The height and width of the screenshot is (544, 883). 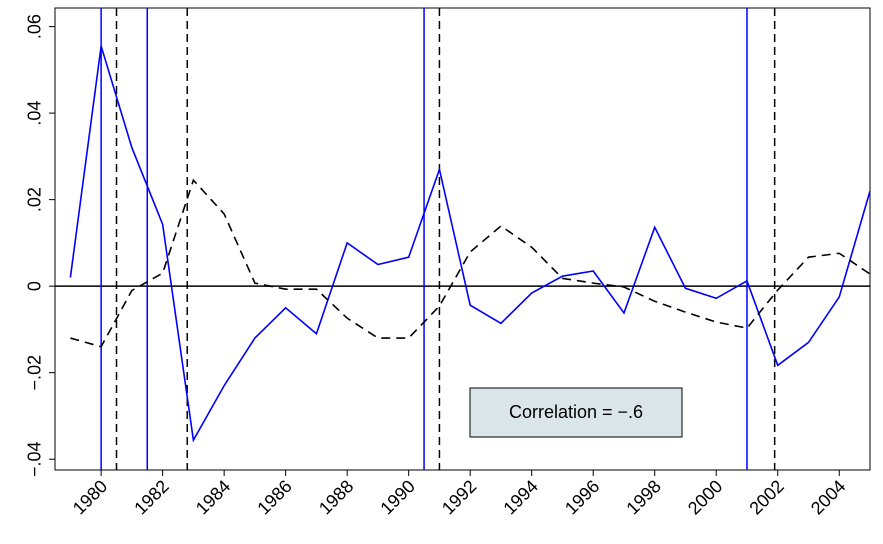 What do you see at coordinates (35, 459) in the screenshot?
I see `y-tick-label: −.04` at bounding box center [35, 459].